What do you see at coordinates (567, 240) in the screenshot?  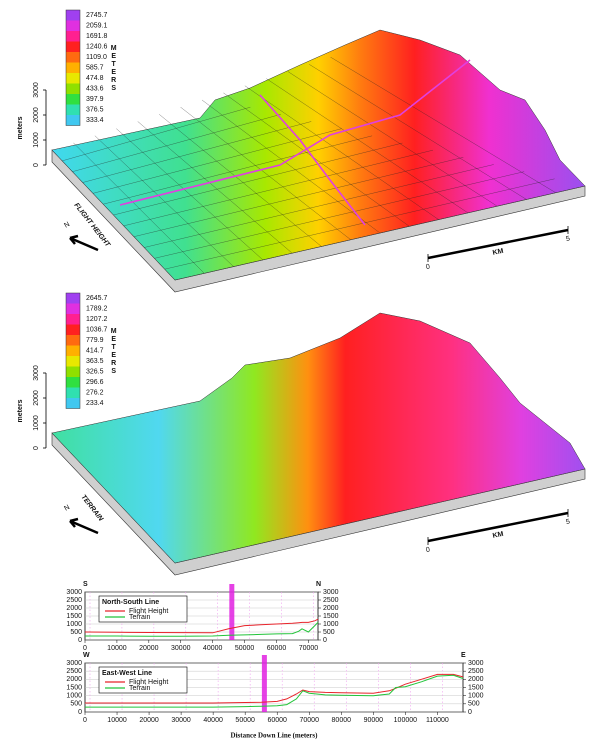 I see `scale-label: 5` at bounding box center [567, 240].